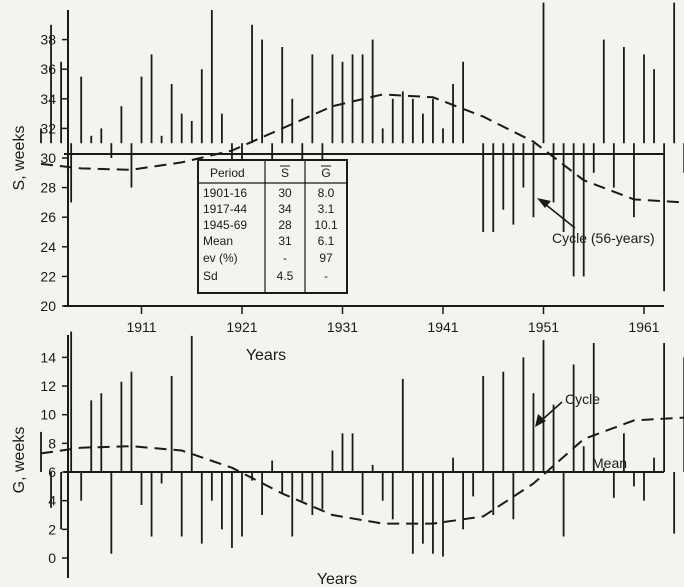 The width and height of the screenshot is (684, 587). I want to click on s-y-tick-label: 24, so click(48, 247).